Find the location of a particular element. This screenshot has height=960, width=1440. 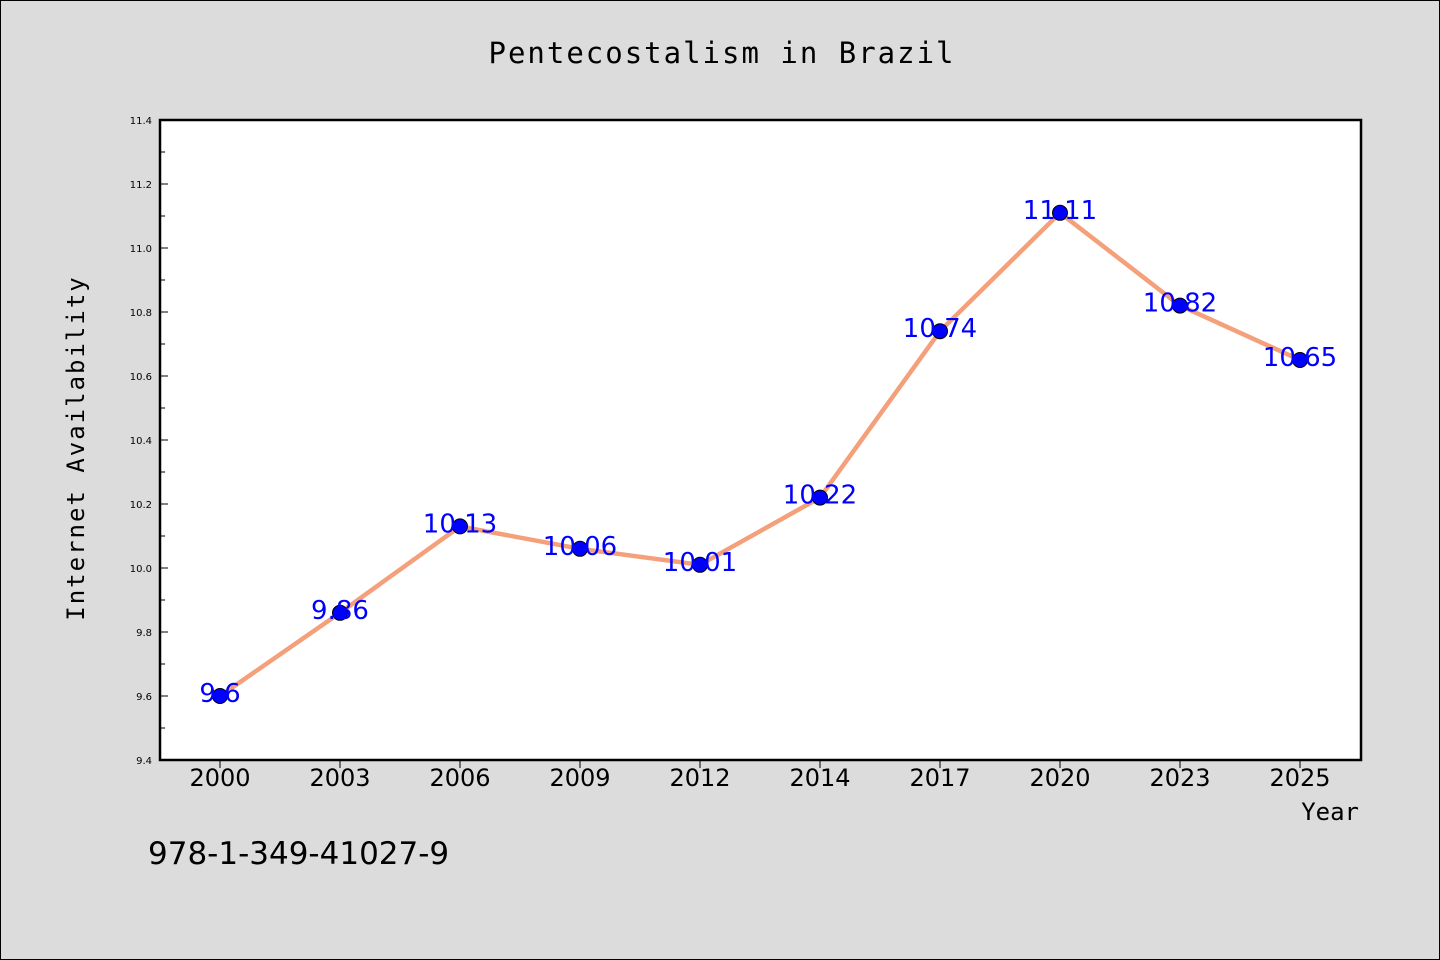

data-label: 9.6 is located at coordinates (219, 694).